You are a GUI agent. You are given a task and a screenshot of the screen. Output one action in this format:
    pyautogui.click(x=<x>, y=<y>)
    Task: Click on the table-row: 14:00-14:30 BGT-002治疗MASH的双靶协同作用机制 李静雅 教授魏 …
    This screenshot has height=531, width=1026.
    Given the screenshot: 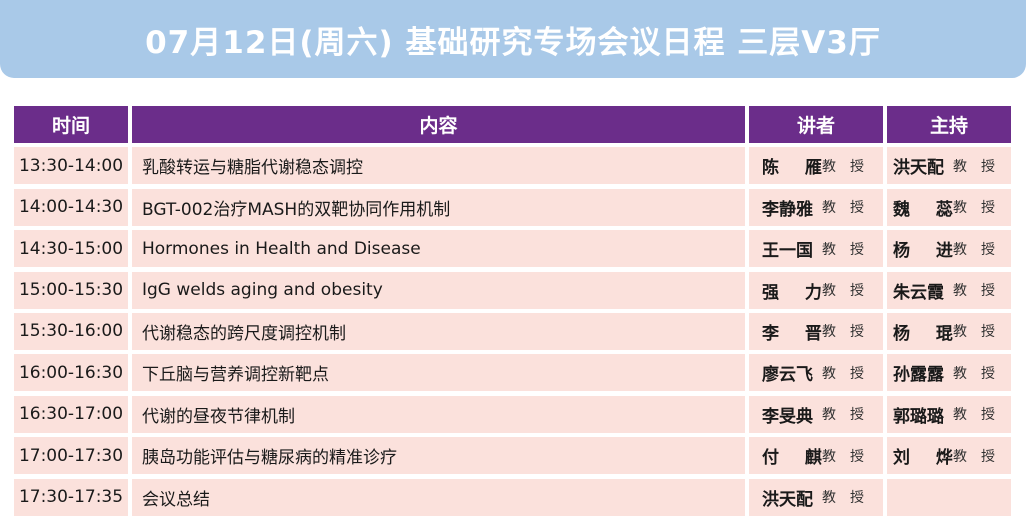 What is the action you would take?
    pyautogui.click(x=512, y=207)
    